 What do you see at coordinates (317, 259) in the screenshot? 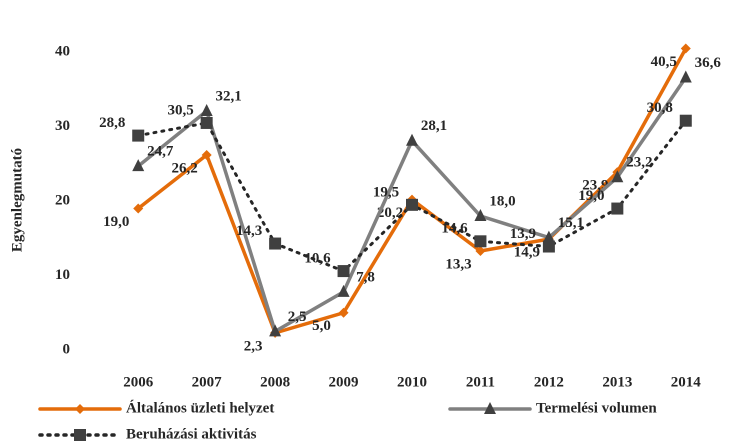
I see `data-label: 10,6` at bounding box center [317, 259].